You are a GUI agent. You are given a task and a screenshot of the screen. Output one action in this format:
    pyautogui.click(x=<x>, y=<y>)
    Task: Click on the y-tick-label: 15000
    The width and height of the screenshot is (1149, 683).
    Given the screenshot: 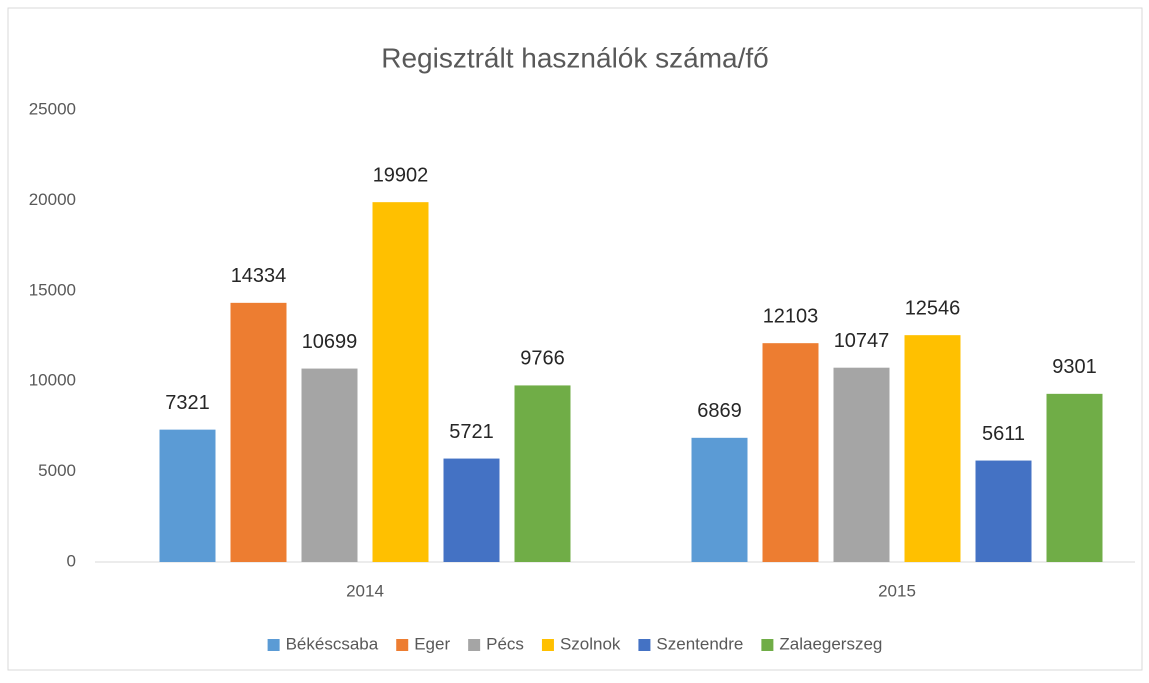 What is the action you would take?
    pyautogui.click(x=52, y=289)
    